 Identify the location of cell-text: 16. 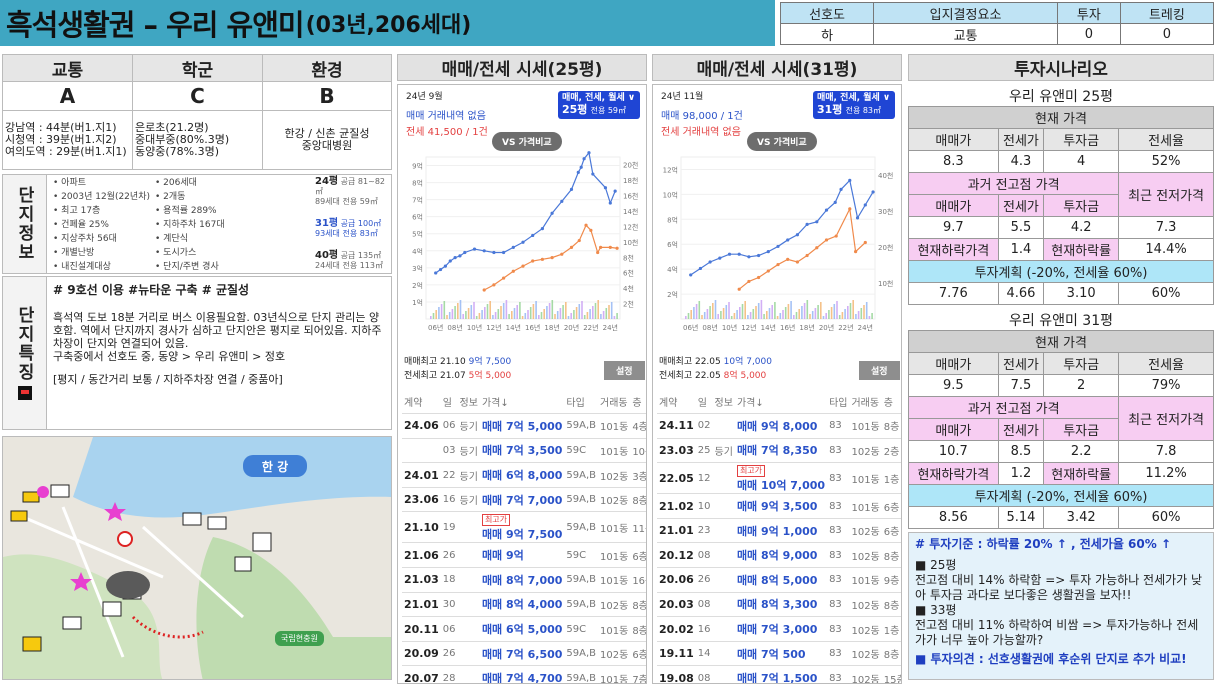
(449, 500).